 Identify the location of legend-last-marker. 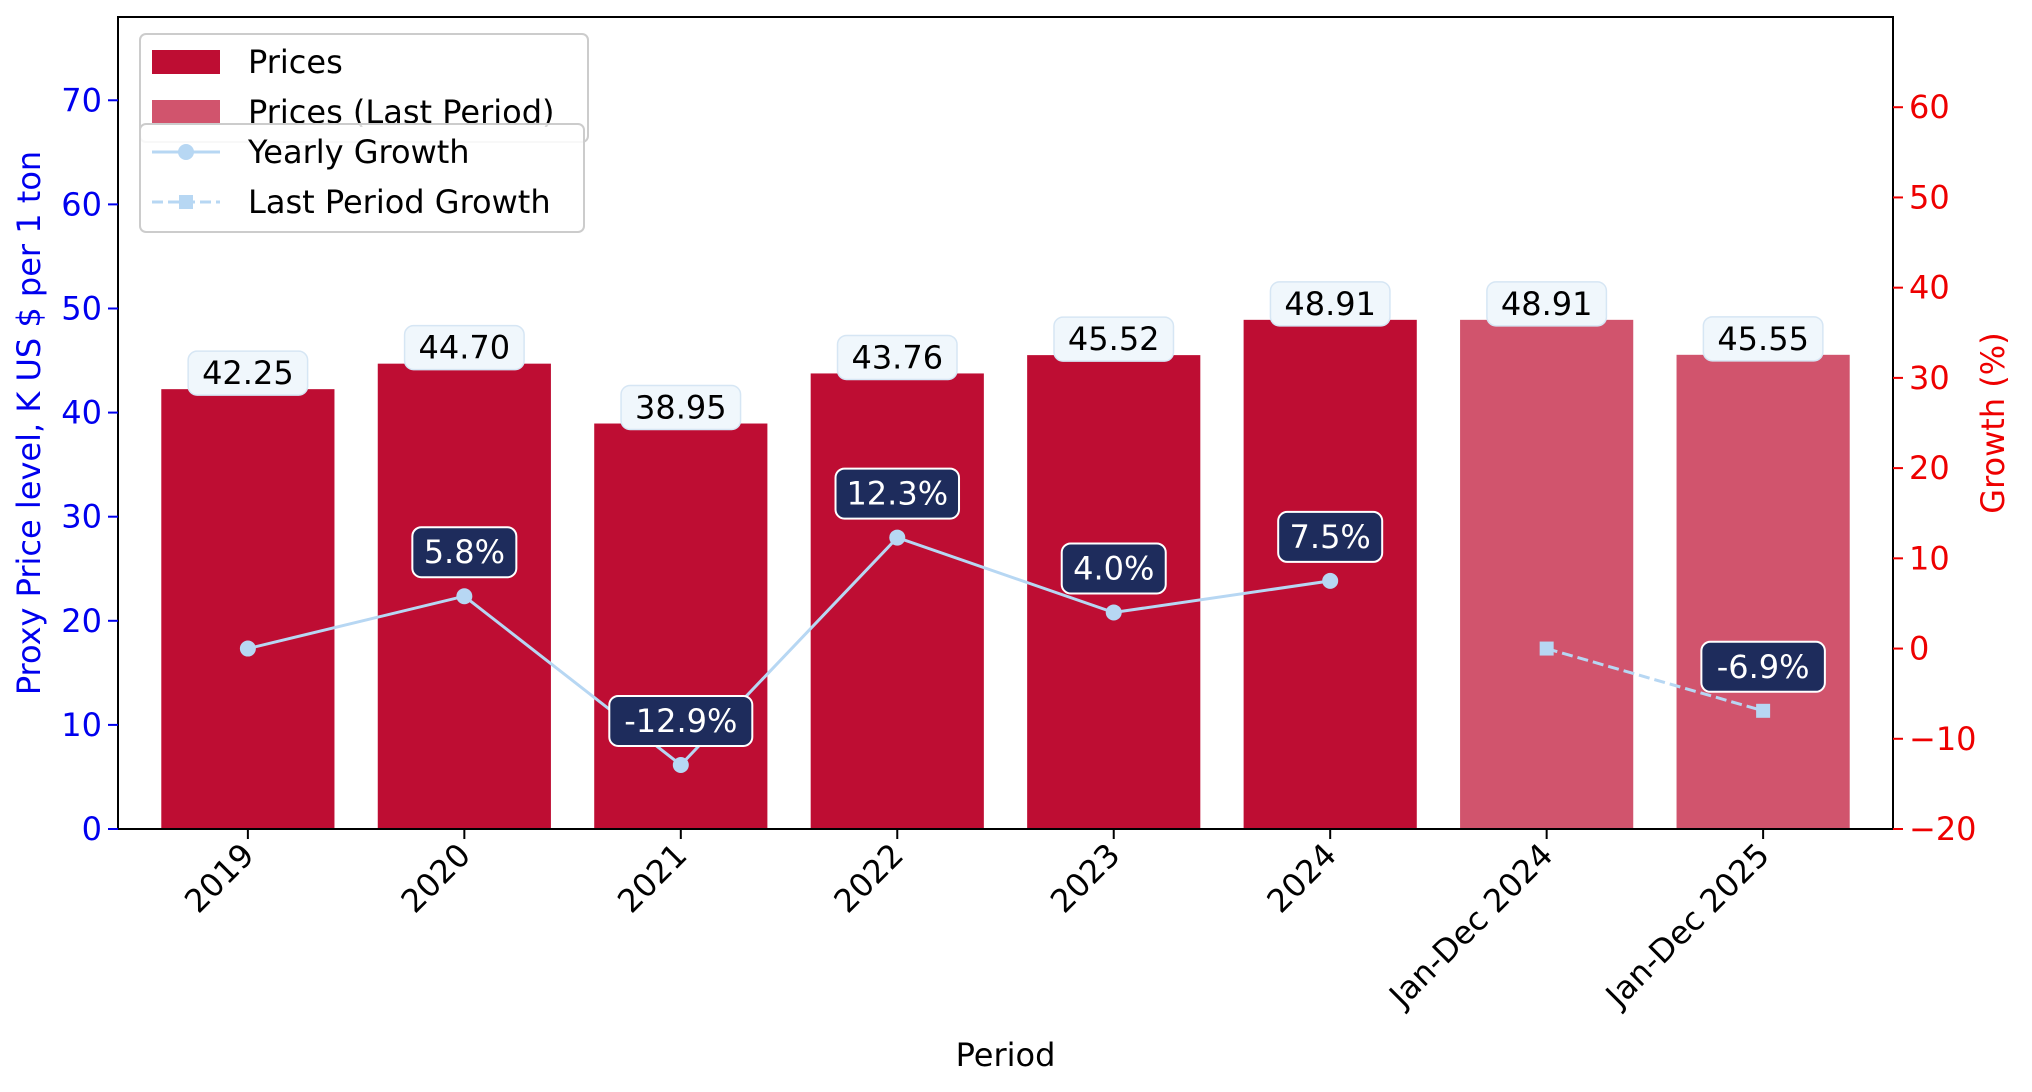
(186, 202).